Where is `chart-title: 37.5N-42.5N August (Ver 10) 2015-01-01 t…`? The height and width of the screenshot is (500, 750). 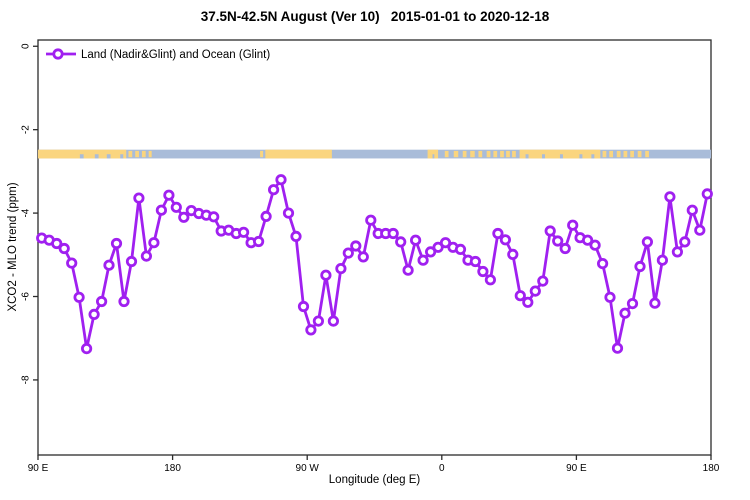
chart-title: 37.5N-42.5N August (Ver 10) 2015-01-01 t… is located at coordinates (375, 16).